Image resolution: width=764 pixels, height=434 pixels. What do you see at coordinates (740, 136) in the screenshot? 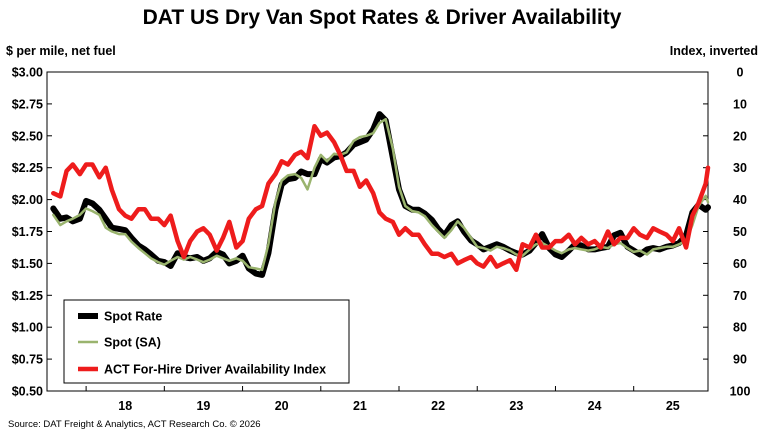
I see `right-axis-tick-label: 20` at bounding box center [740, 136].